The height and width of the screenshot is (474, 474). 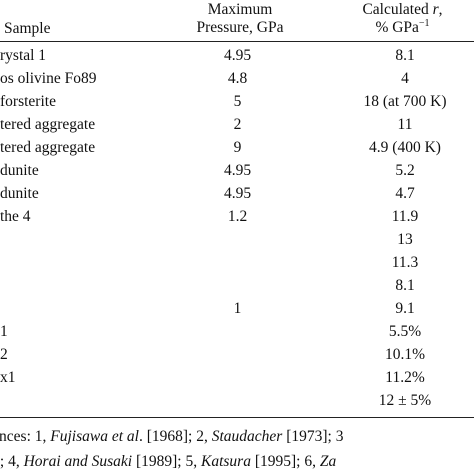 What do you see at coordinates (405, 400) in the screenshot?
I see `cell-calc: 12 ± 5%` at bounding box center [405, 400].